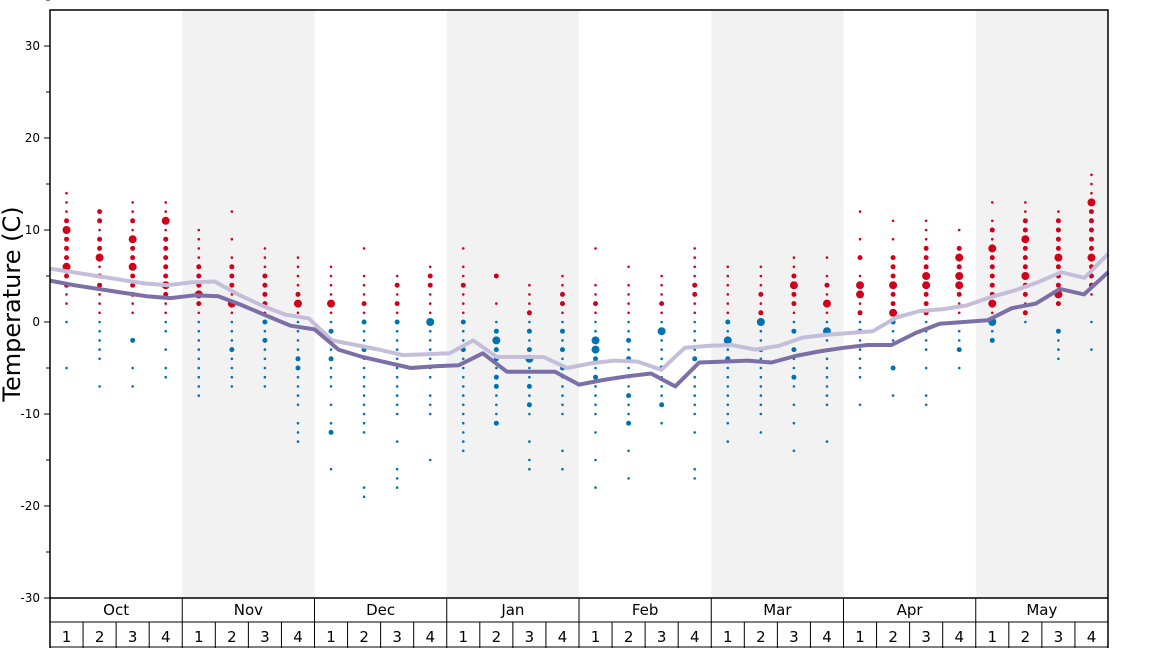 The image size is (1168, 648). I want to click on y-tick-label: -20, so click(30, 506).